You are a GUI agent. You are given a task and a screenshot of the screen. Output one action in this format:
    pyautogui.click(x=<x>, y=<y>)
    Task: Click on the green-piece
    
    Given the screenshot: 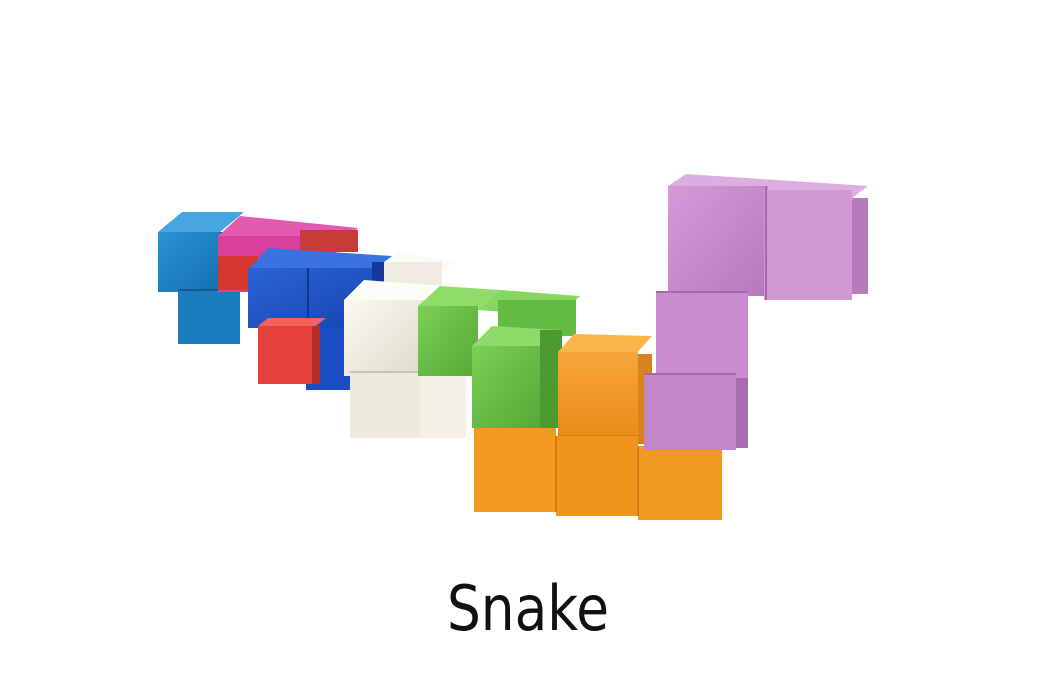 What is the action you would take?
    pyautogui.click(x=499, y=357)
    